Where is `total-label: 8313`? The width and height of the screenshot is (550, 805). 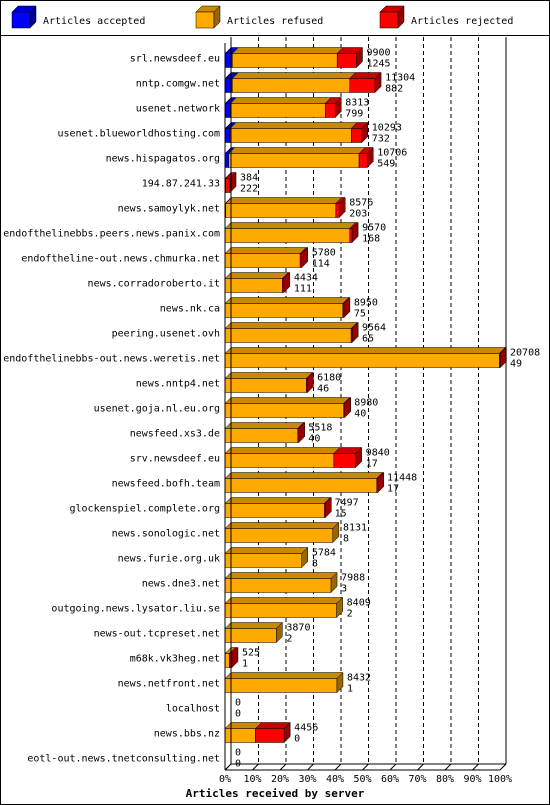 total-label: 8313 is located at coordinates (357, 103).